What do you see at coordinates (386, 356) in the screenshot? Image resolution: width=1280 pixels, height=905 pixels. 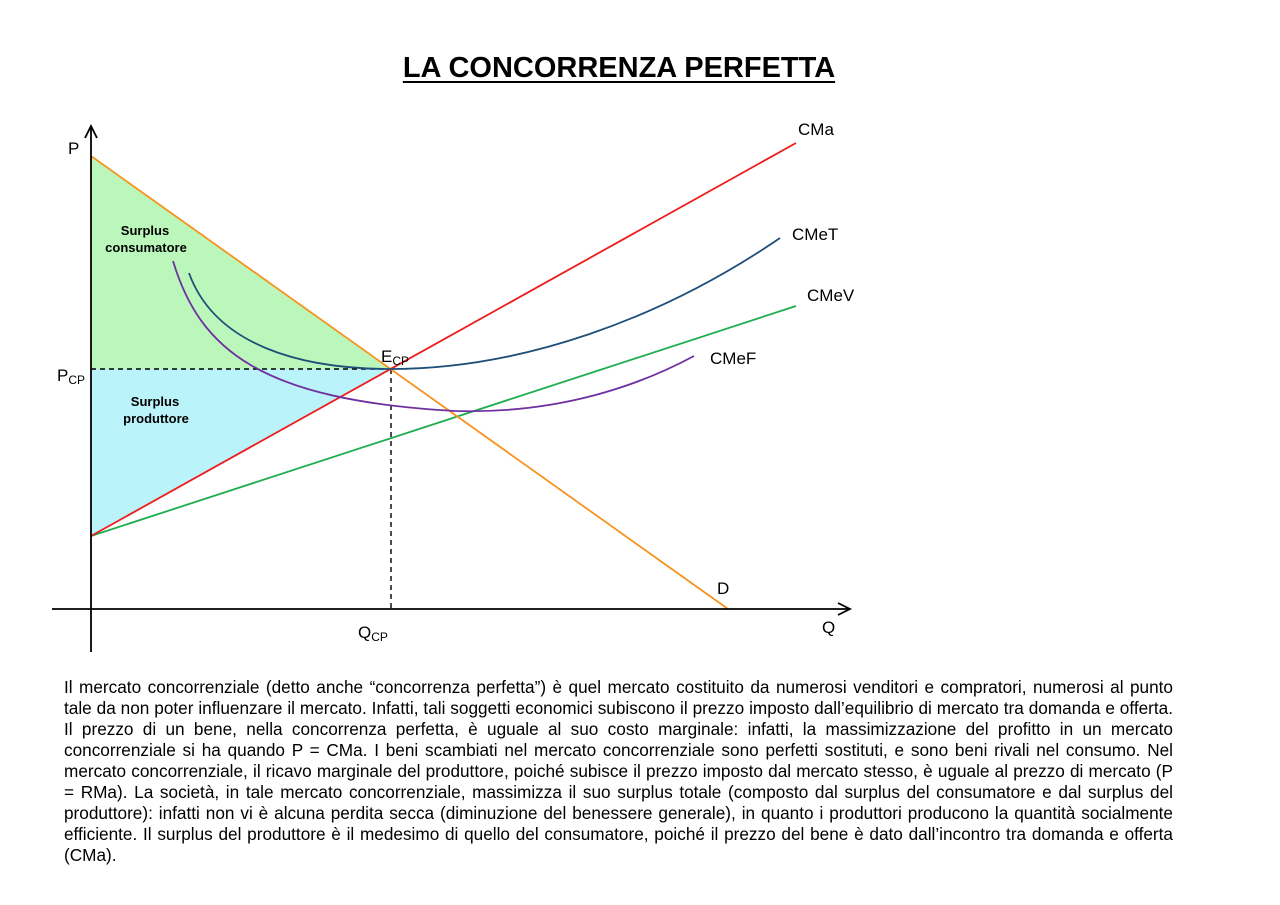 I see `equilibrium-label-main: E` at bounding box center [386, 356].